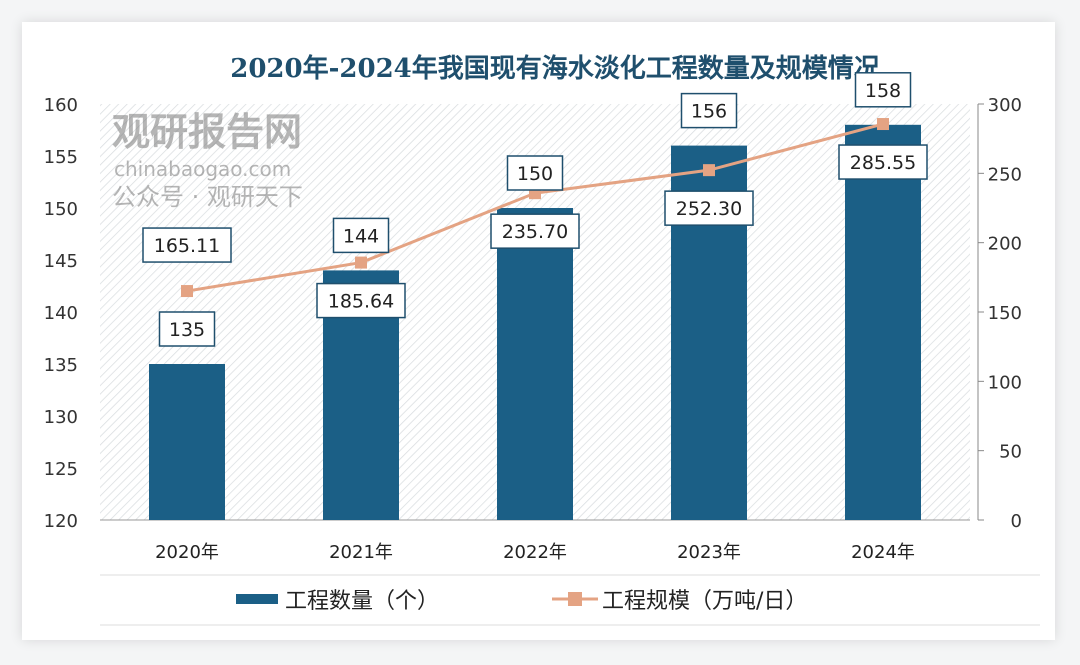 Image resolution: width=1080 pixels, height=665 pixels. What do you see at coordinates (187, 552) in the screenshot?
I see `x-tick-label: 2020年` at bounding box center [187, 552].